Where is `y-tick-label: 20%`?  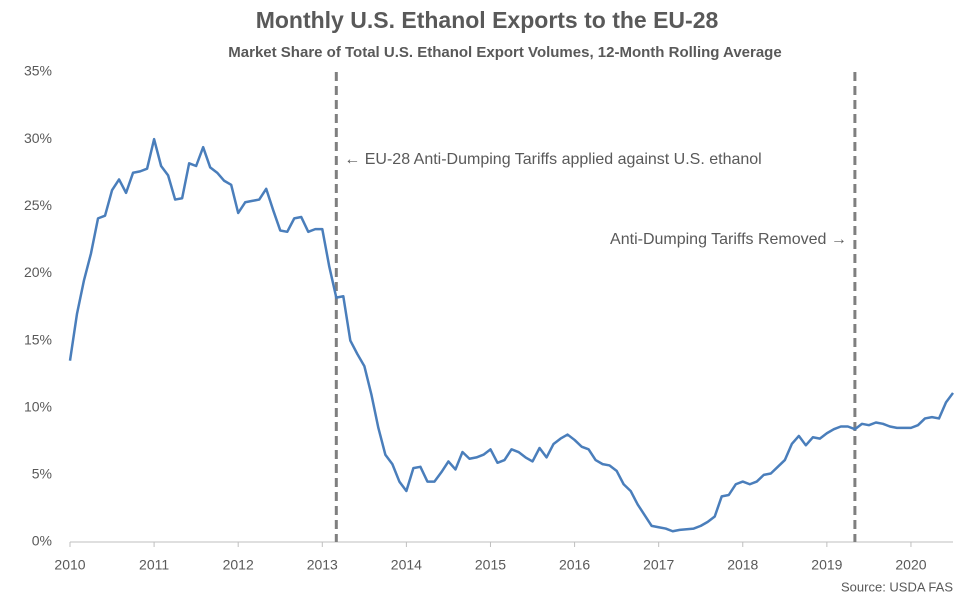 y-tick-label: 20% is located at coordinates (38, 272).